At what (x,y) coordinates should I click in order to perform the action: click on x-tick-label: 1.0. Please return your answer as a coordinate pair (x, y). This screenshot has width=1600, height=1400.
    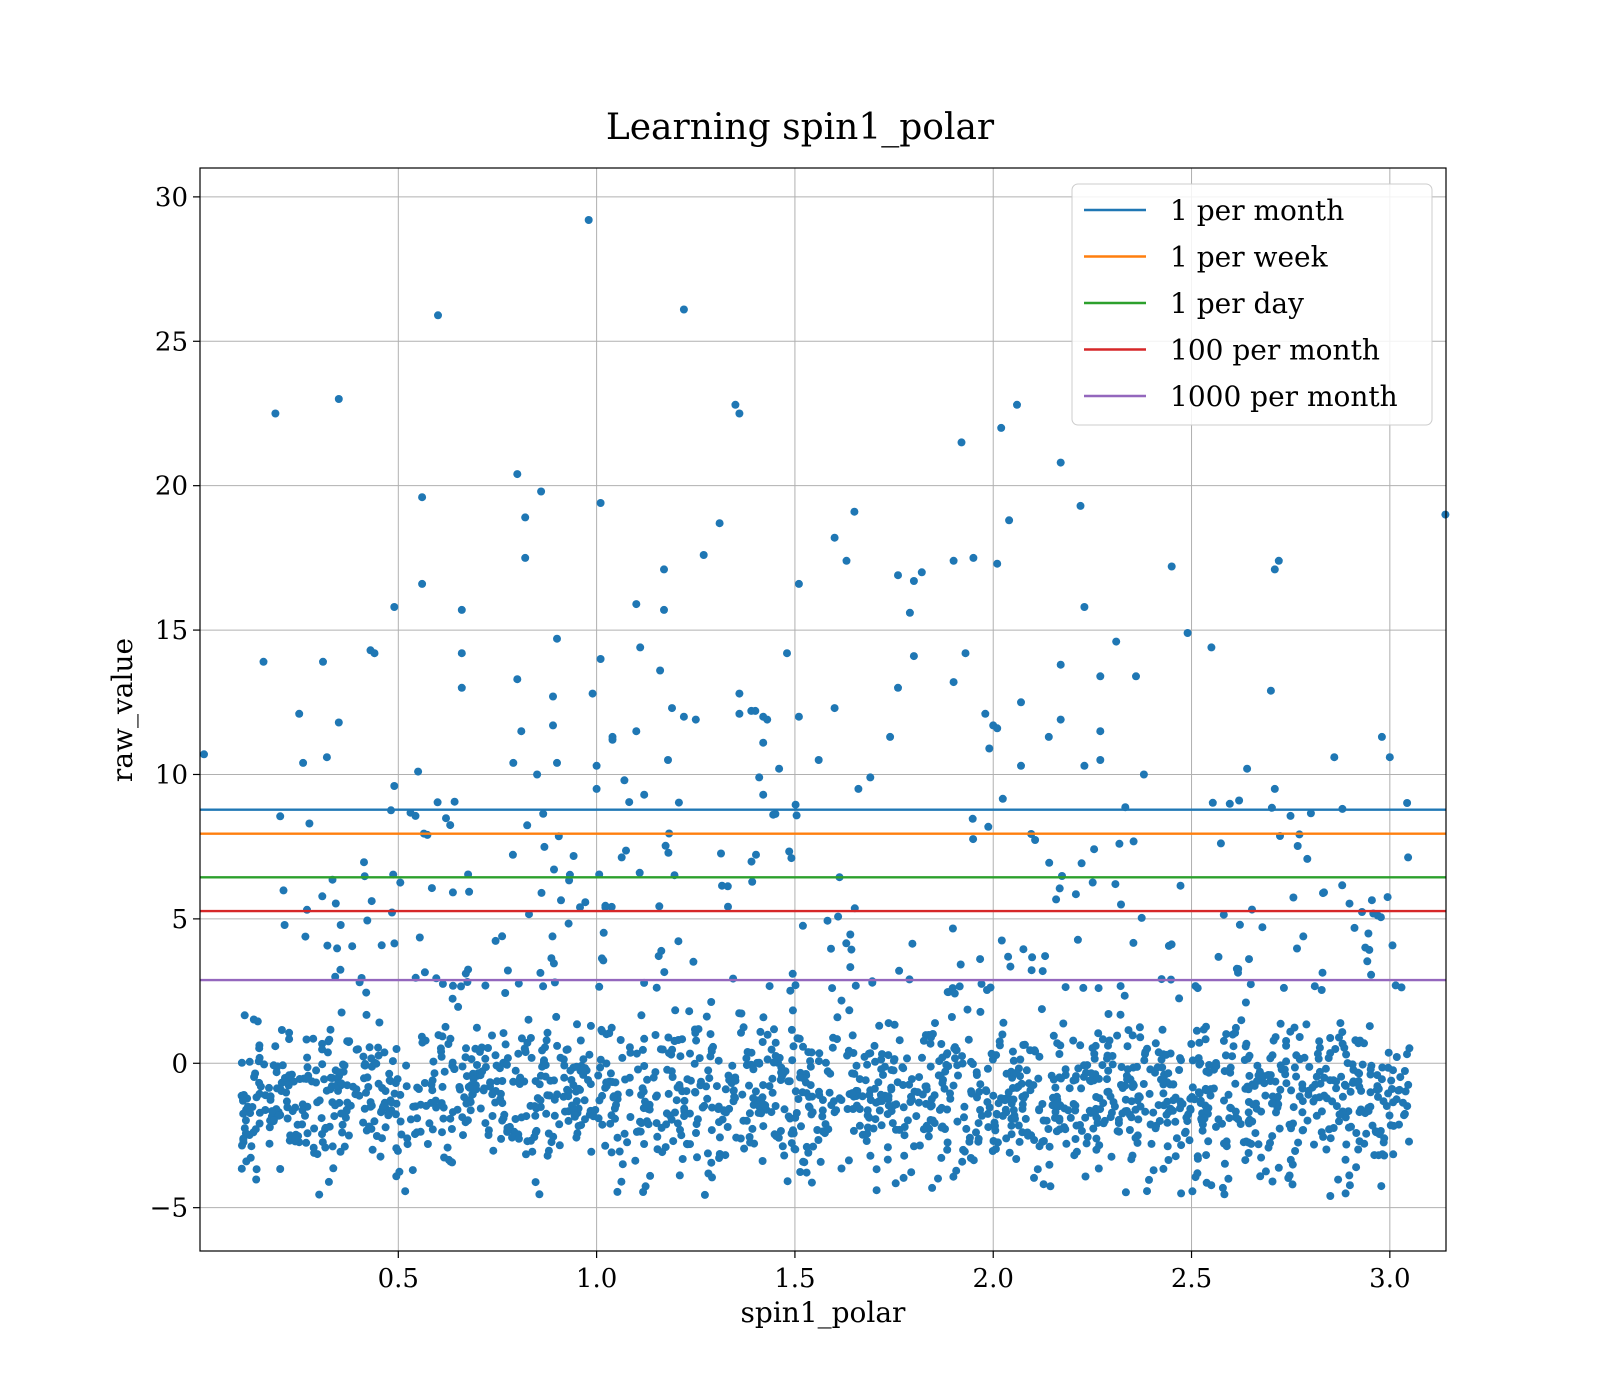
    Looking at the image, I should click on (596, 1279).